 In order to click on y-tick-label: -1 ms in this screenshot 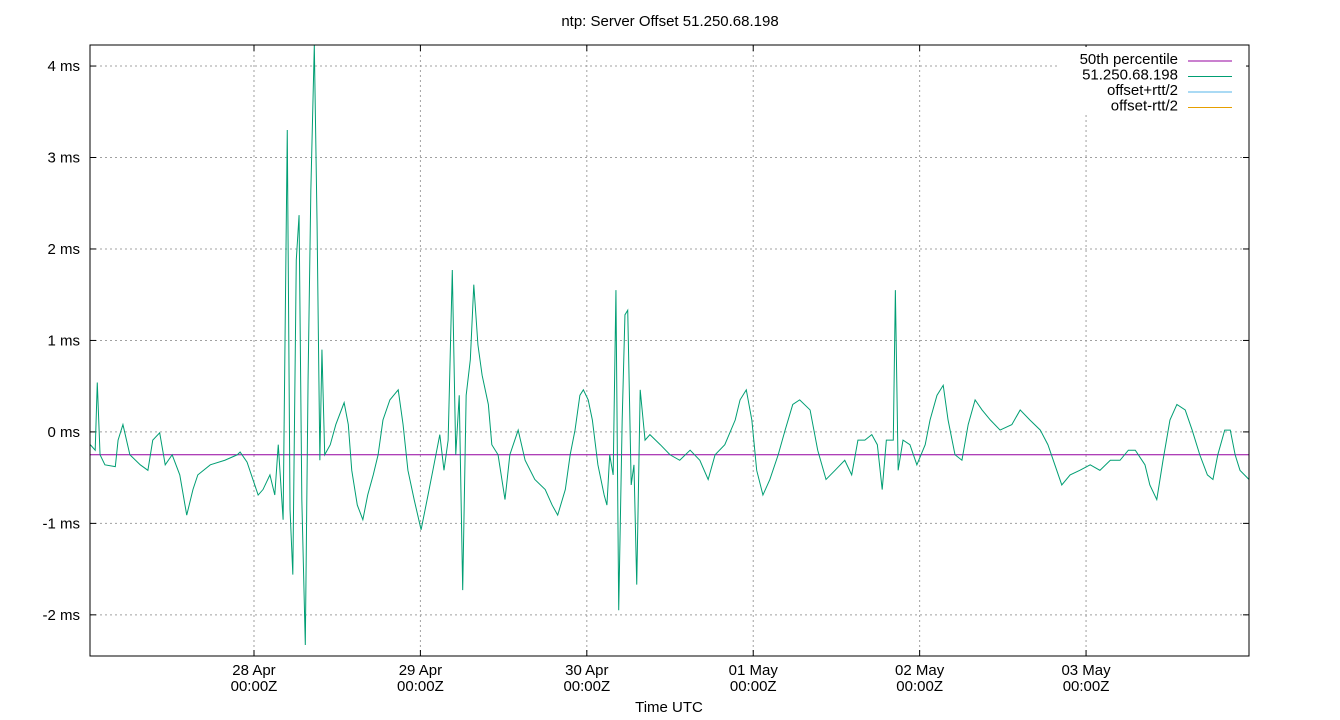, I will do `click(62, 523)`.